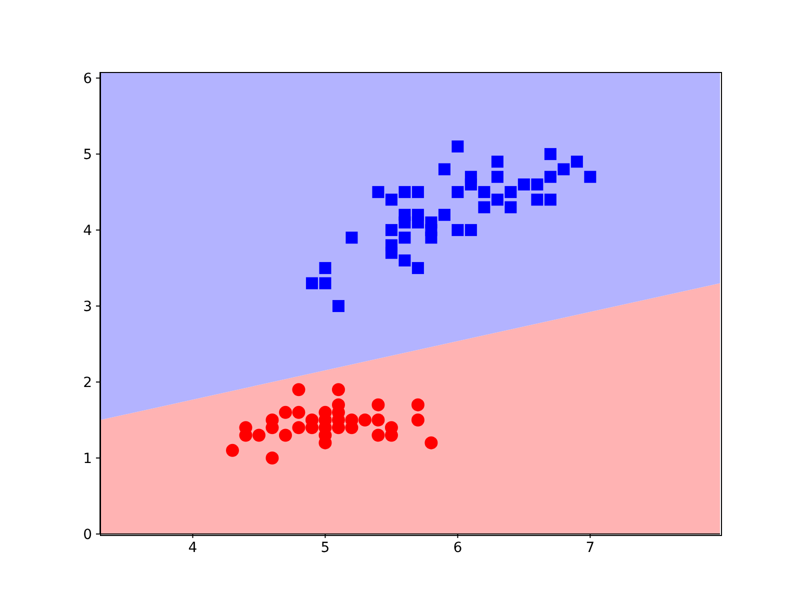  What do you see at coordinates (87, 382) in the screenshot?
I see `y-tick-label: 2` at bounding box center [87, 382].